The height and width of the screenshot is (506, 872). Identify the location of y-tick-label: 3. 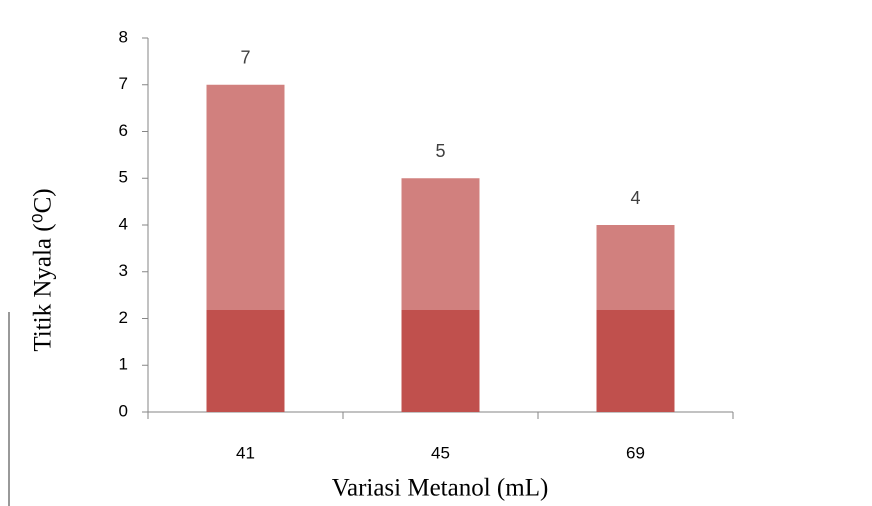
(123, 270).